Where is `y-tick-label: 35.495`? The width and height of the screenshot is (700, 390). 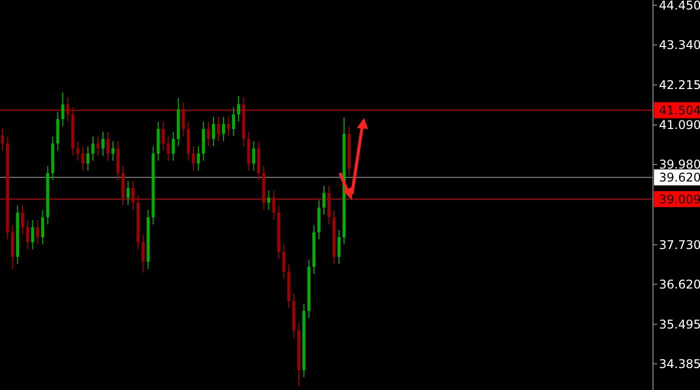
y-tick-label: 35.495 is located at coordinates (679, 324).